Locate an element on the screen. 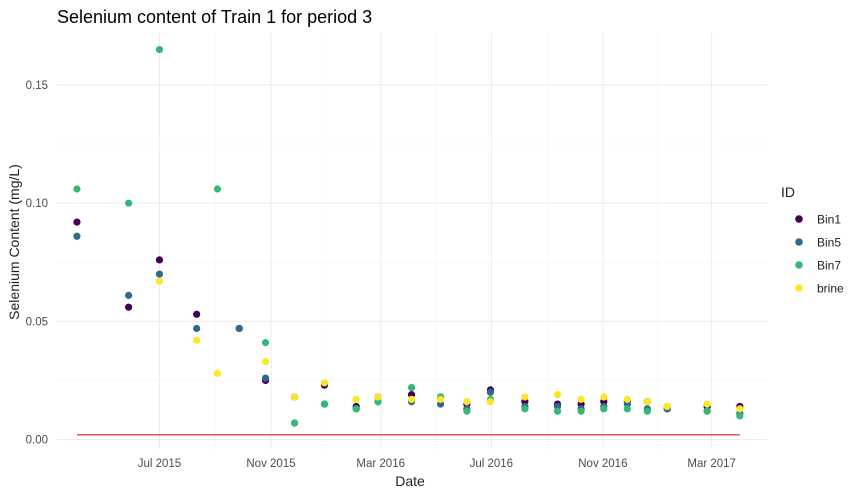 This screenshot has width=861, height=495. legend-label: Bin7 is located at coordinates (829, 266).